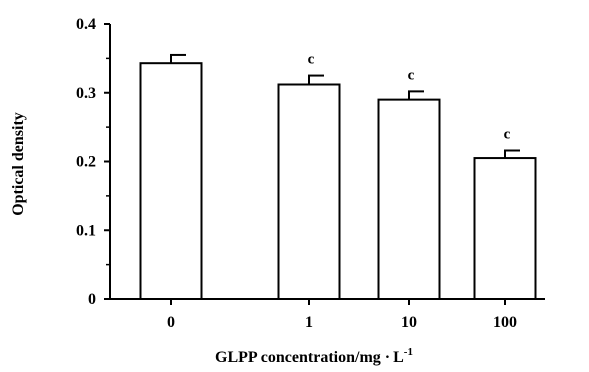  I want to click on x-axis-title-unit: L, so click(398, 357).